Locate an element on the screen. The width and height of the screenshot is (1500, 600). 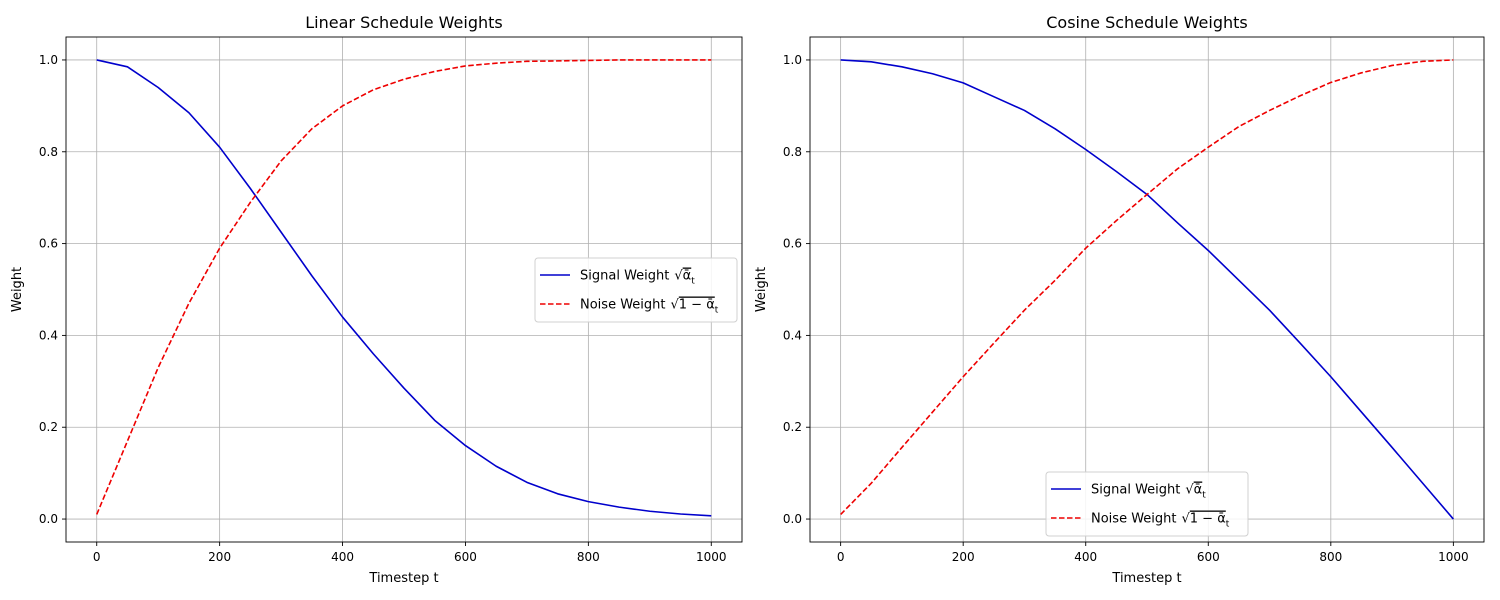
chart-title: Linear Schedule Weights is located at coordinates (404, 22).